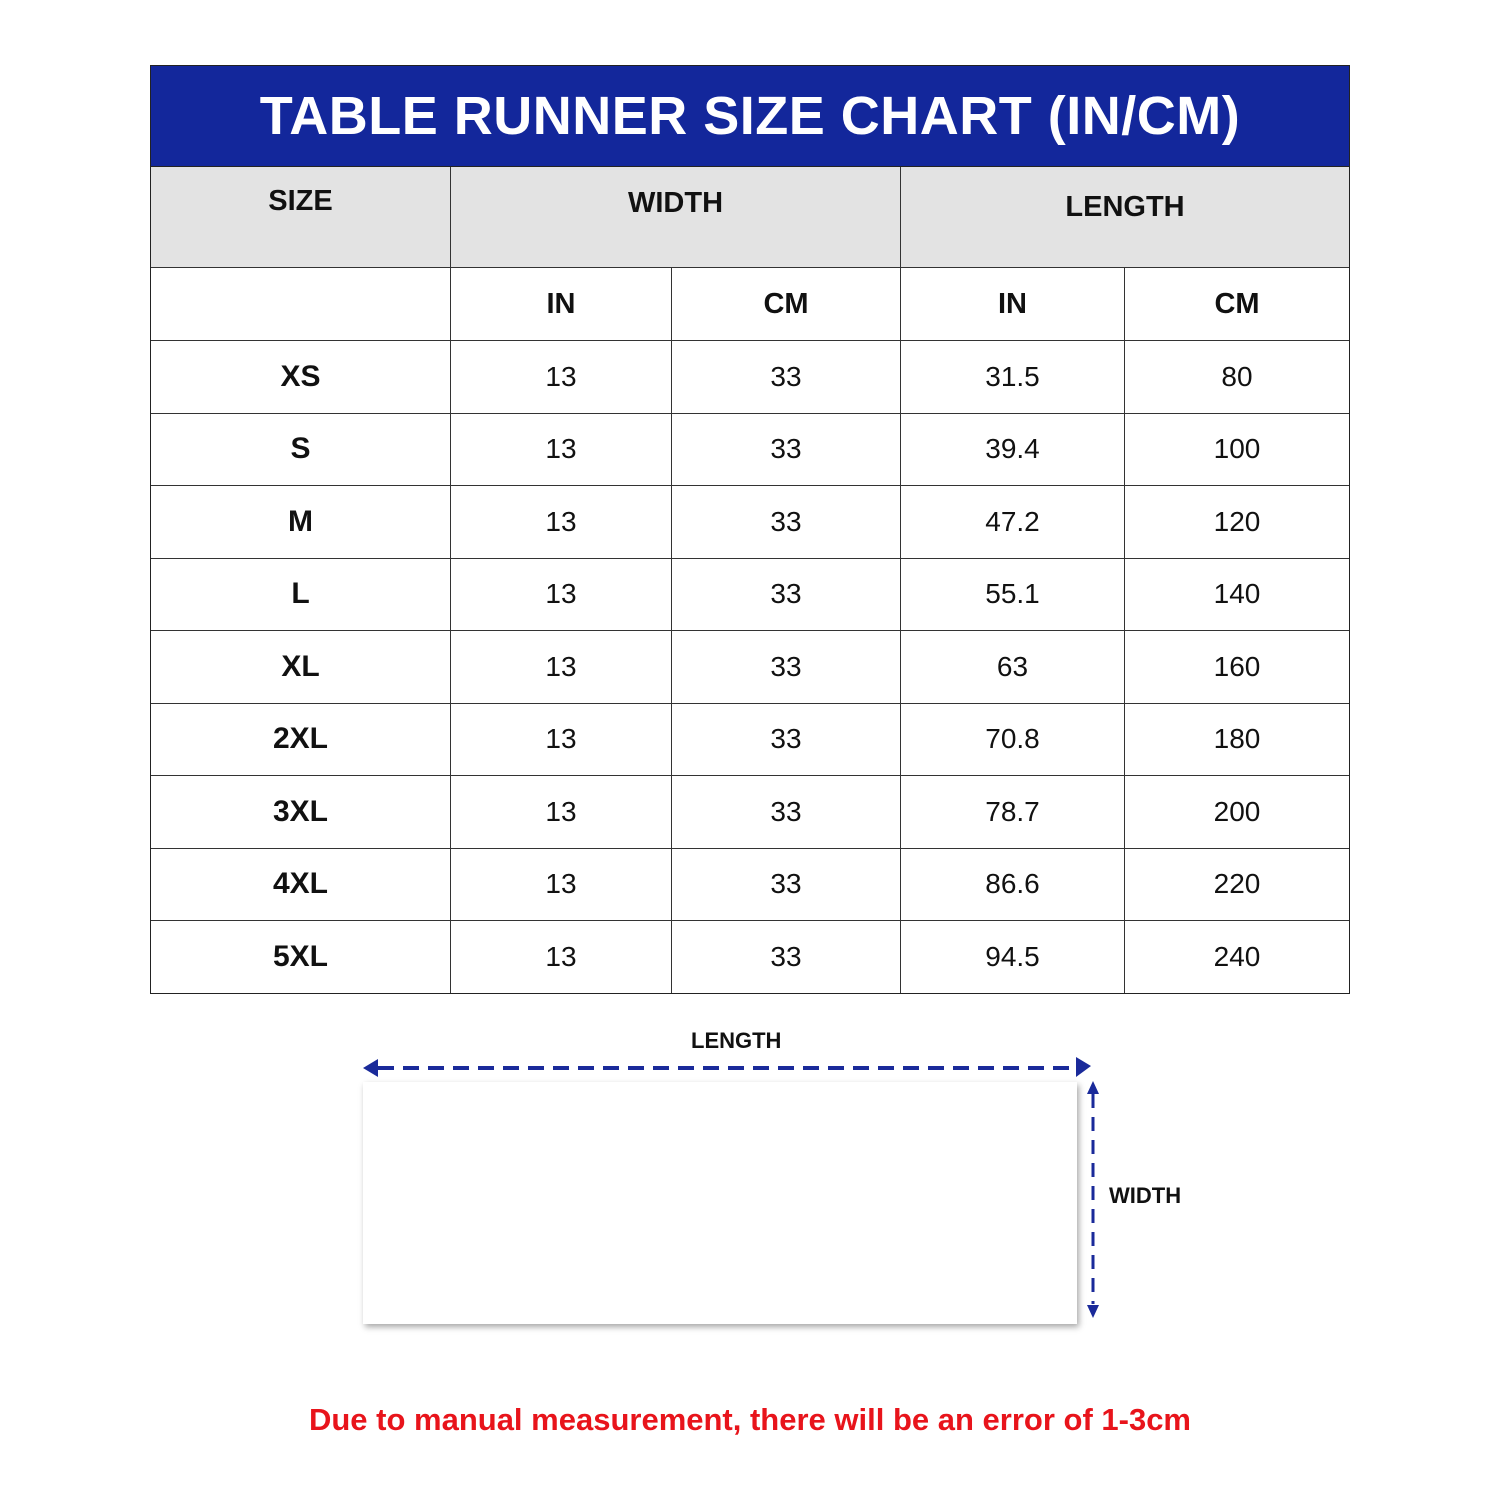  What do you see at coordinates (301, 304) in the screenshot?
I see `subheader-blank` at bounding box center [301, 304].